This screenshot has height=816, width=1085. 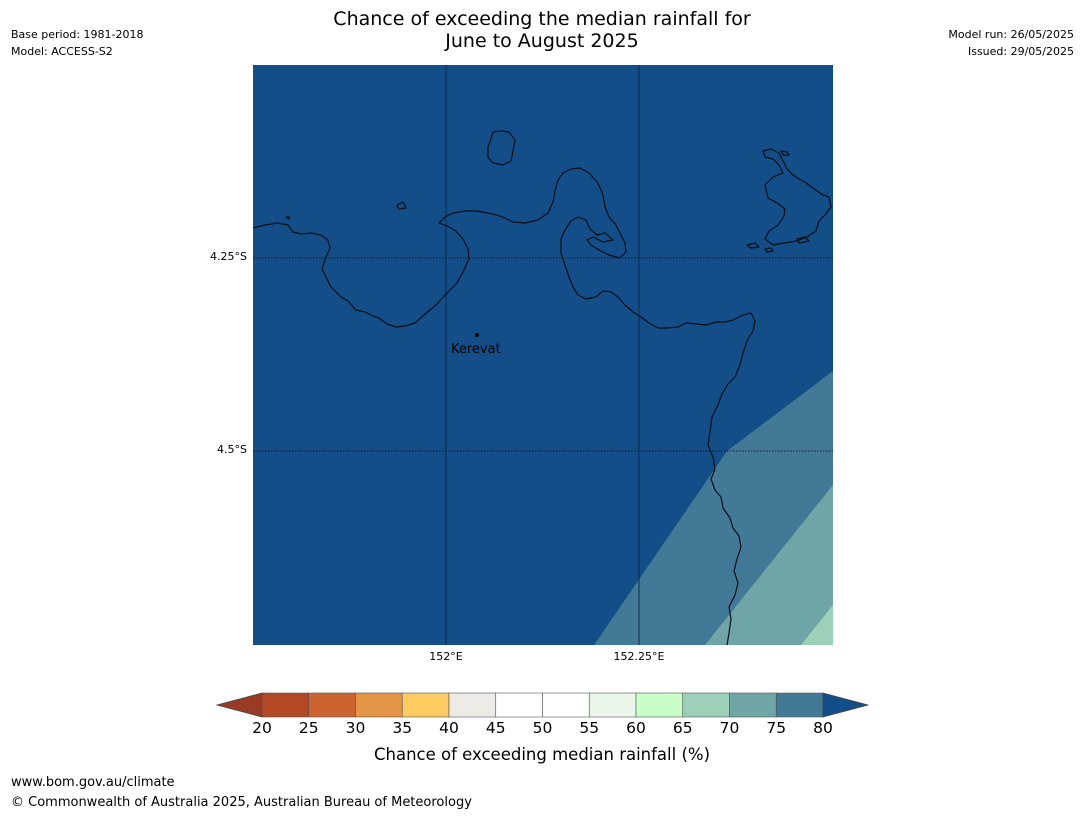 I want to click on place-label-kerevat: Kerevat, so click(x=476, y=349).